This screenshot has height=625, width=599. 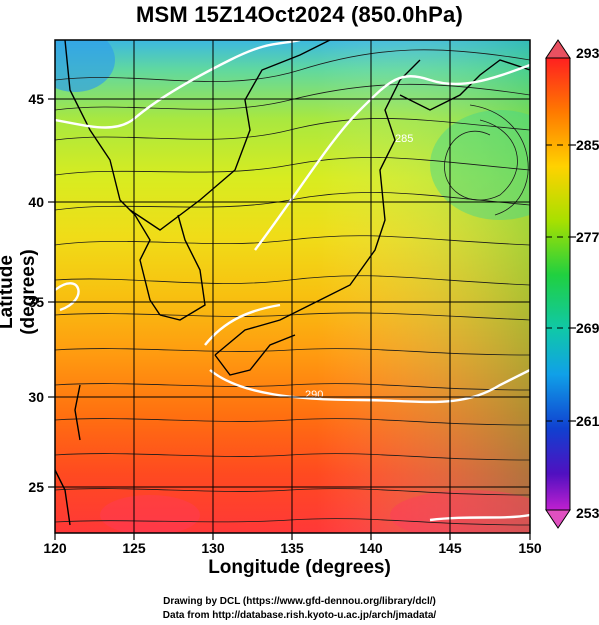 What do you see at coordinates (55, 548) in the screenshot?
I see `x-tick-label: 120` at bounding box center [55, 548].